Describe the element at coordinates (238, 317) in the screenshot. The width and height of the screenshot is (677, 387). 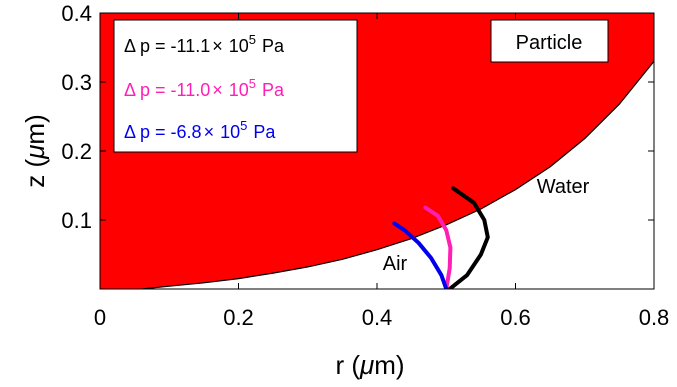
I see `x-tick-label: 0.2` at that location.